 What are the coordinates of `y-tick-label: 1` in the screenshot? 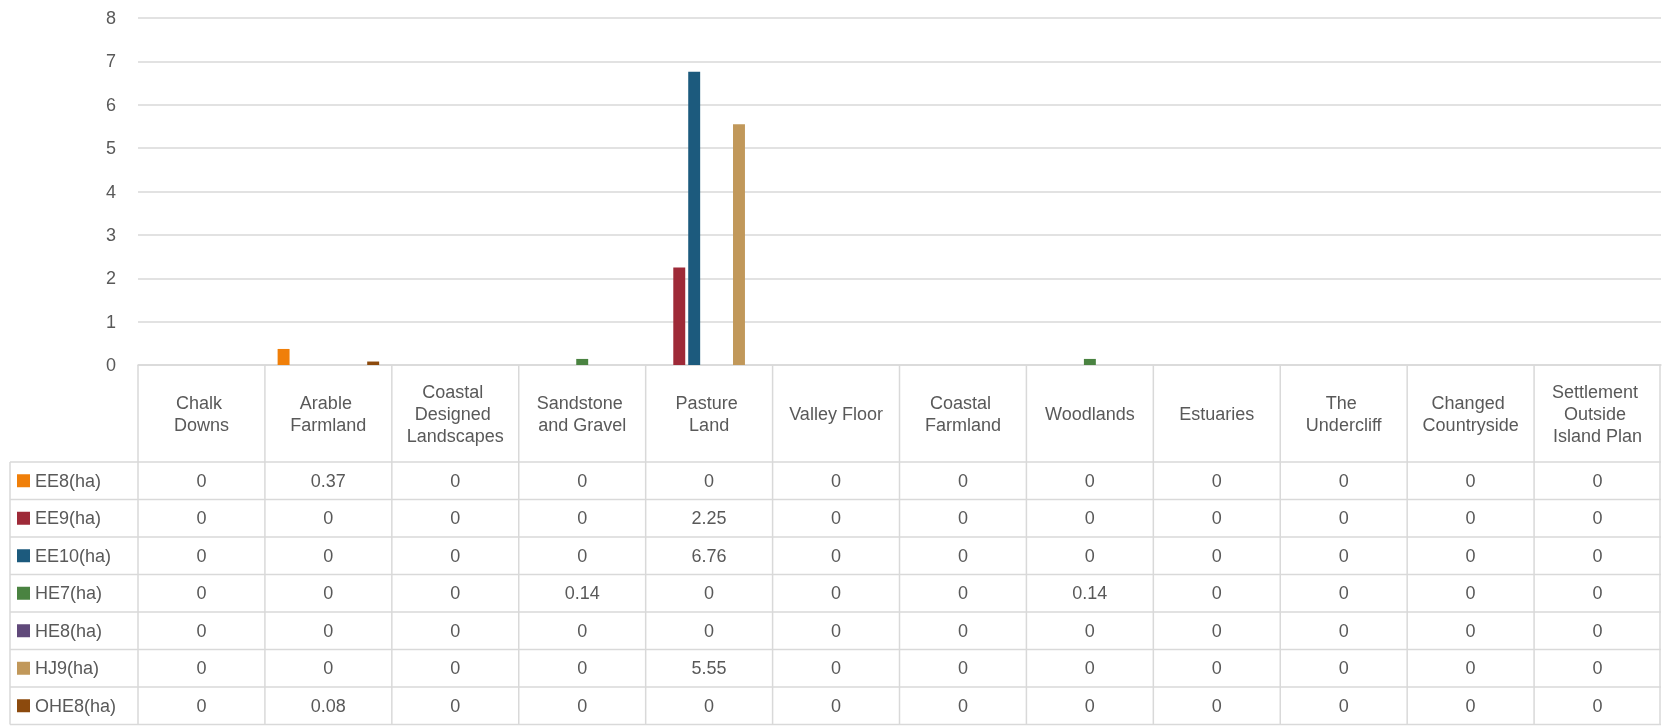 It's located at (110, 321).